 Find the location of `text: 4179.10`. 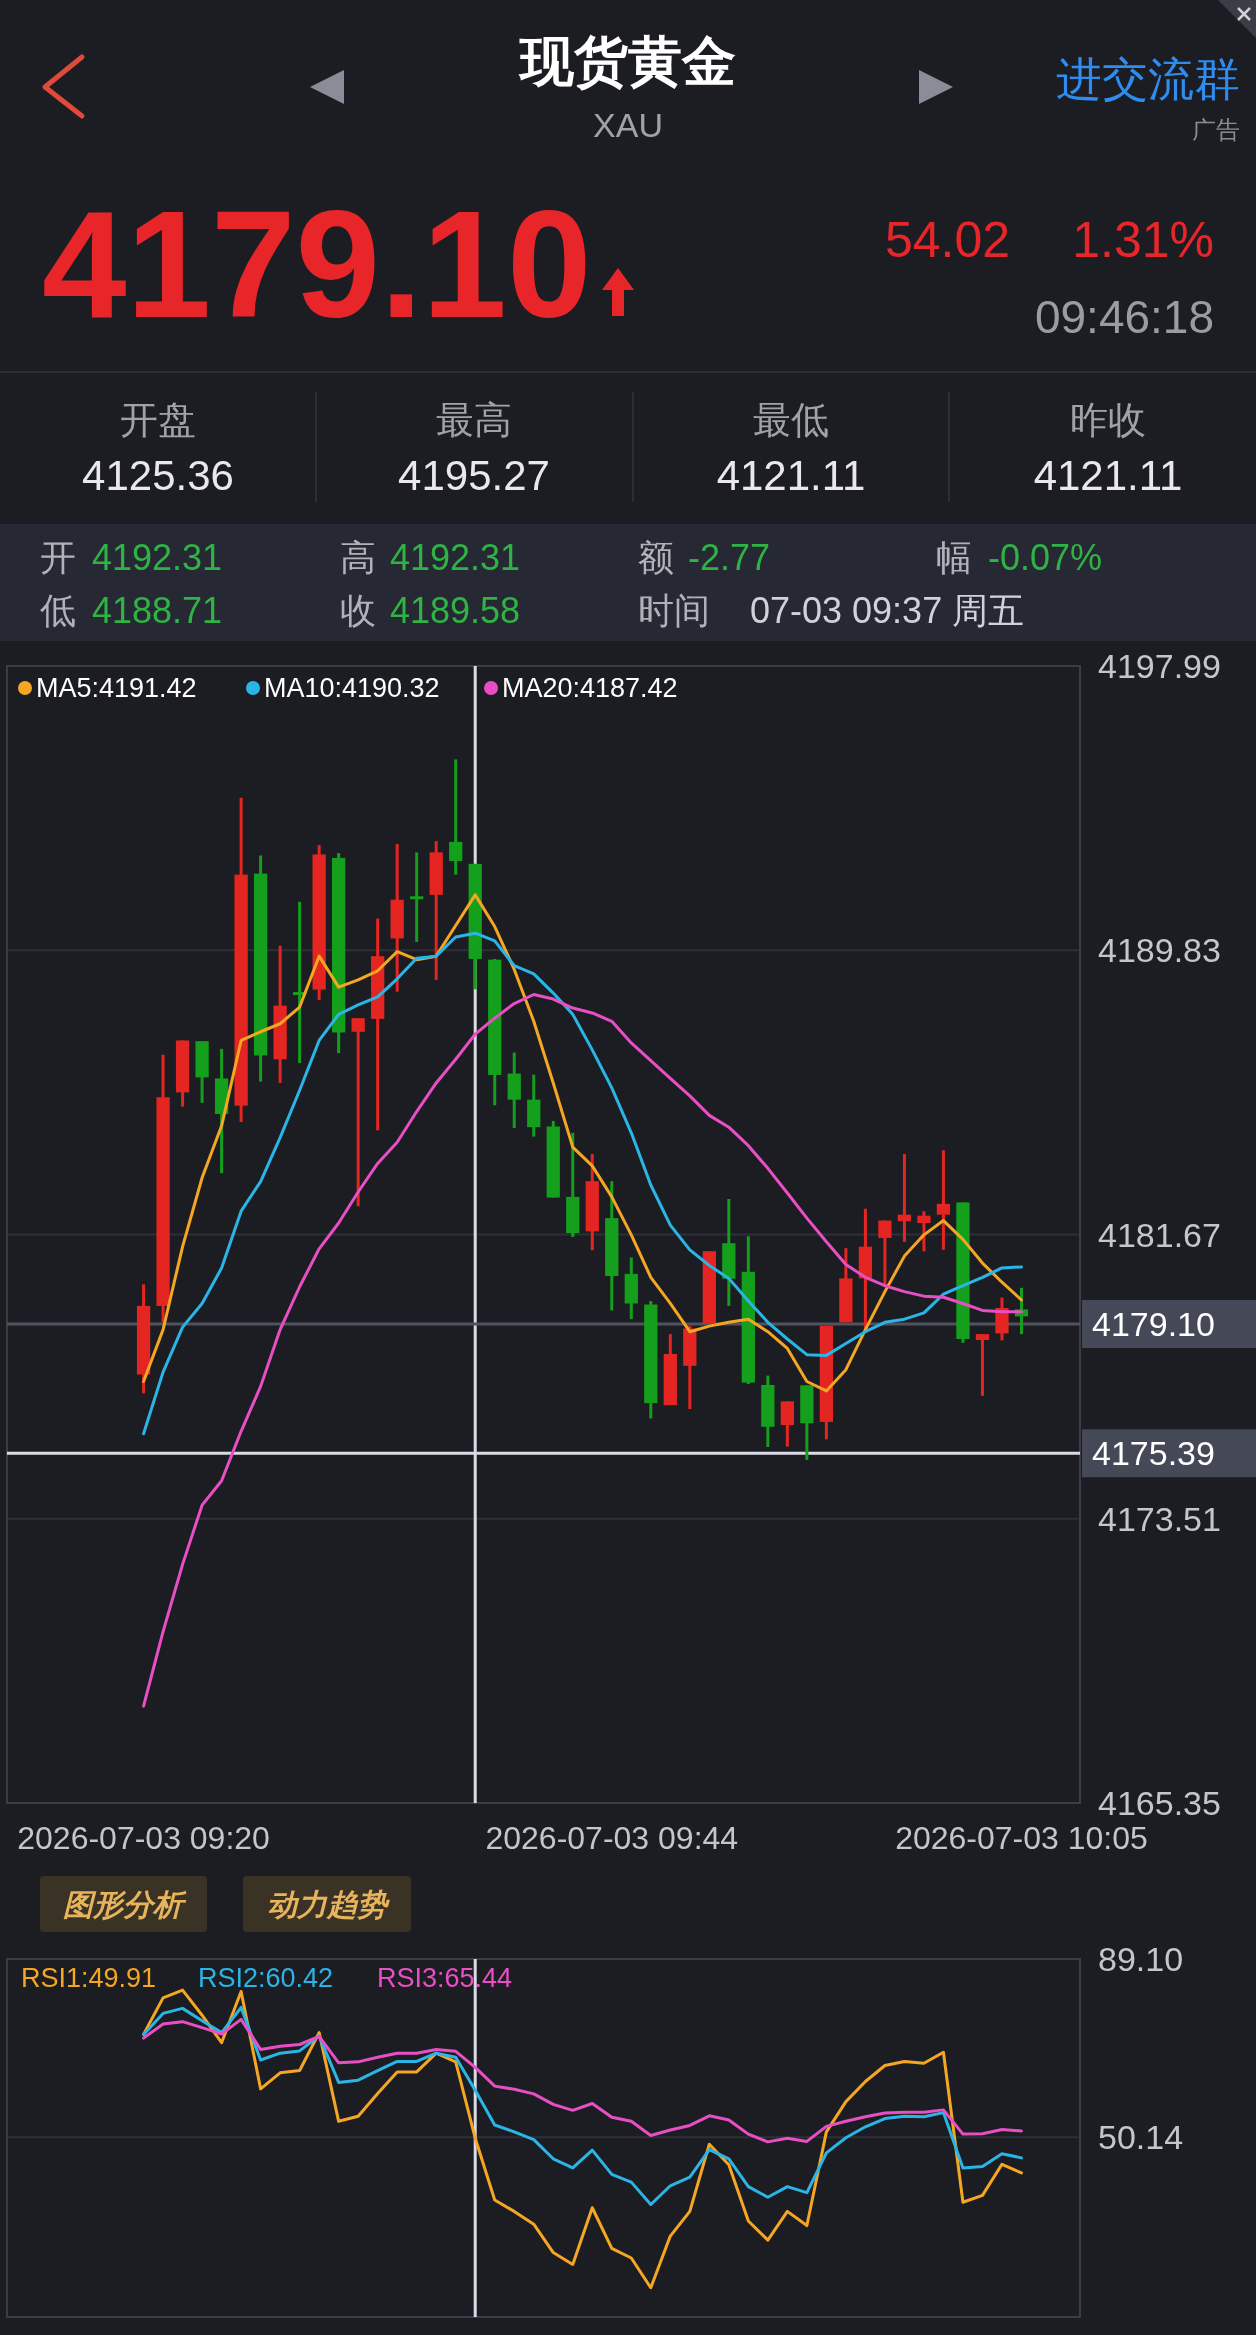

text: 4179.10 is located at coordinates (317, 264).